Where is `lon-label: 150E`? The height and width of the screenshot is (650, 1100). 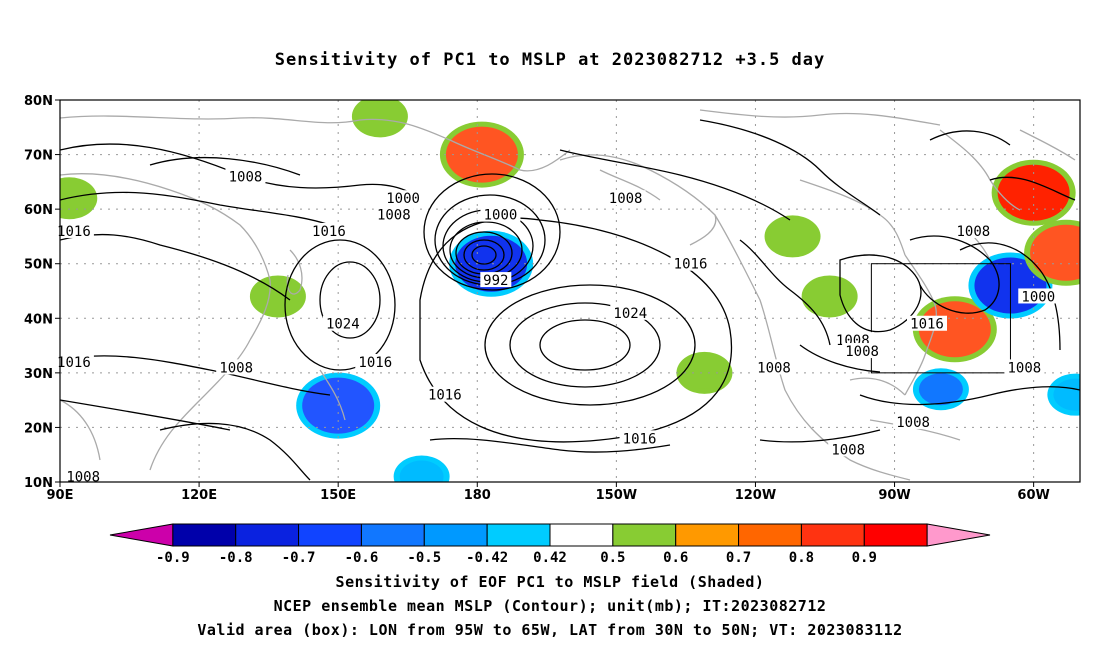
lon-label: 150E is located at coordinates (338, 495).